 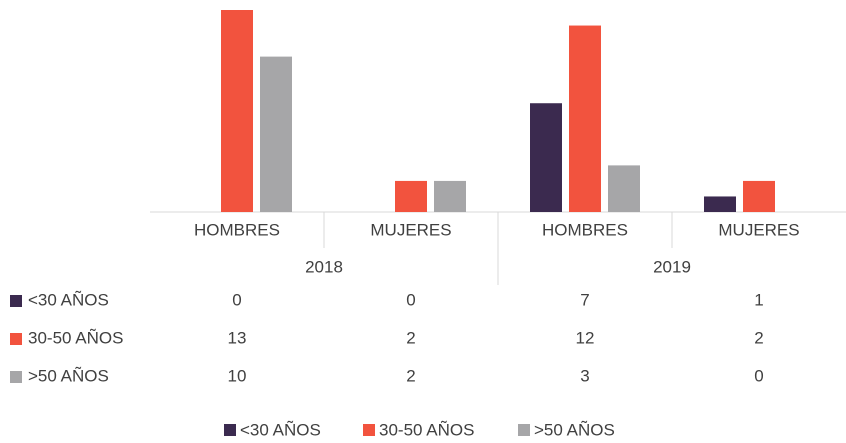 I want to click on table-cell: 13, so click(x=237, y=337).